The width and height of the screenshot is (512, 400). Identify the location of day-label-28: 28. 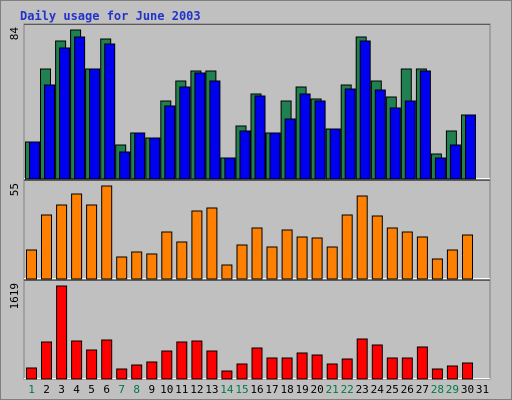
(437, 389).